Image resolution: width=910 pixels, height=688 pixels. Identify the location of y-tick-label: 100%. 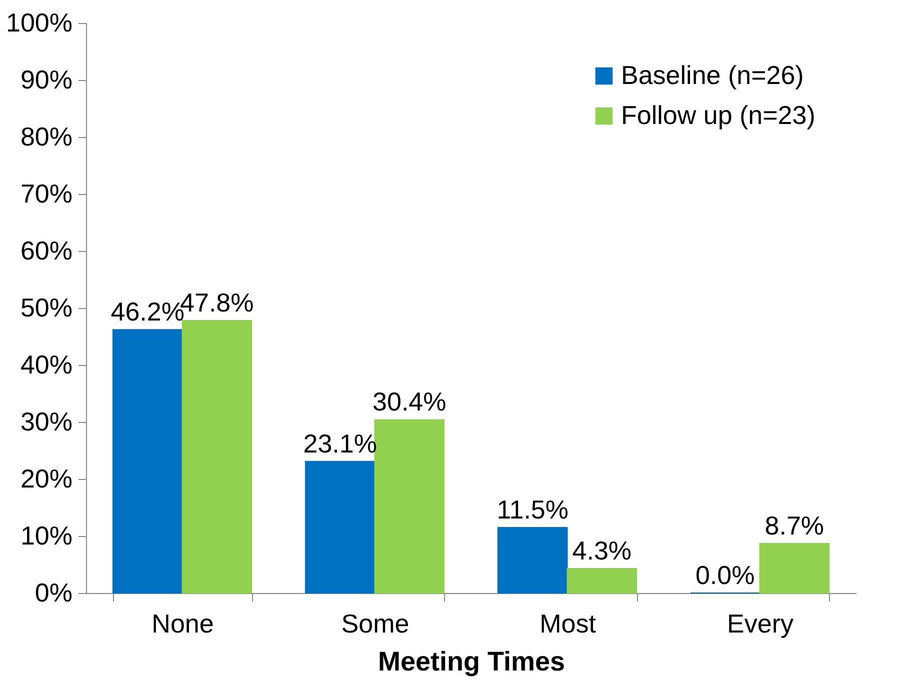
(39, 23).